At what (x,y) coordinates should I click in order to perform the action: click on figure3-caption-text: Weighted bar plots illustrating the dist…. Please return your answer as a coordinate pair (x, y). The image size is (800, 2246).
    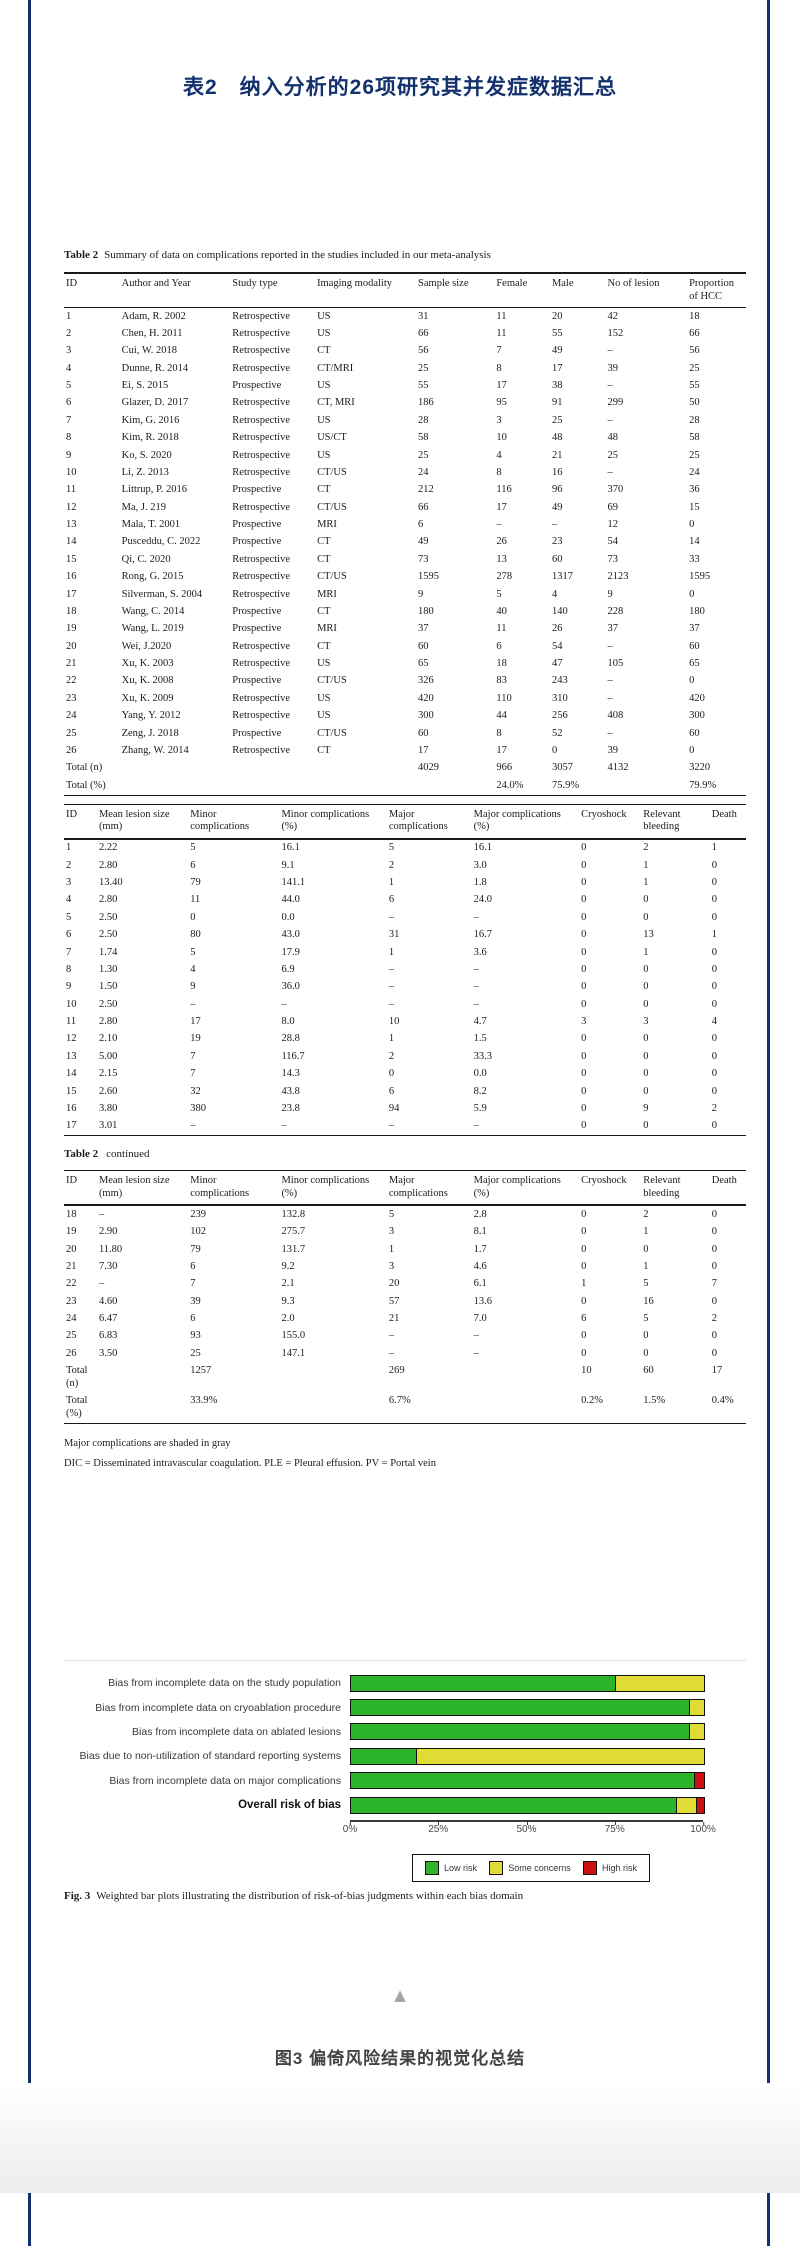
    Looking at the image, I should click on (310, 1896).